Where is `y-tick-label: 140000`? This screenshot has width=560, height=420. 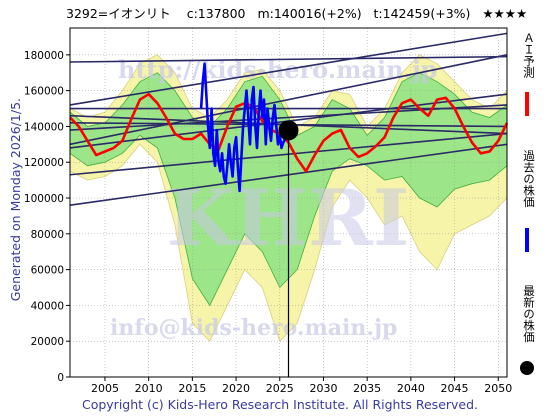
y-tick-label: 140000 is located at coordinates (44, 127).